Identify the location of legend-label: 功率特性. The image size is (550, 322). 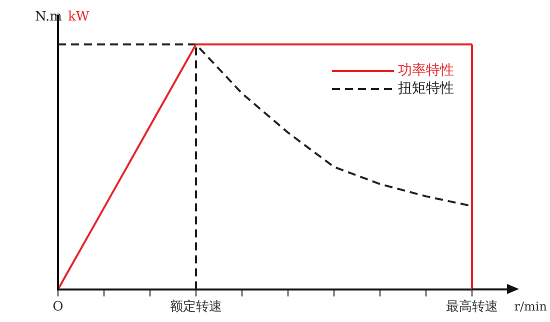
(426, 70).